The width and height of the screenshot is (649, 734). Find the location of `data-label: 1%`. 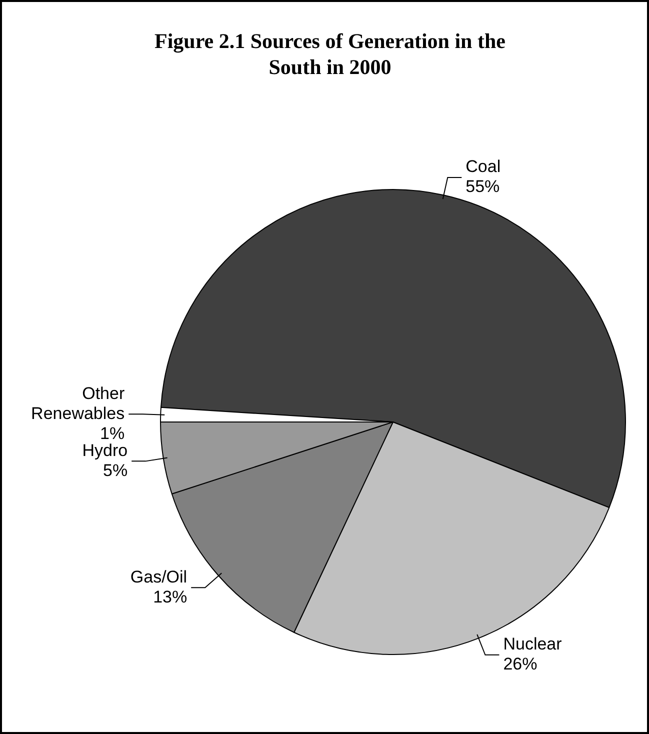

data-label: 1% is located at coordinates (112, 433).